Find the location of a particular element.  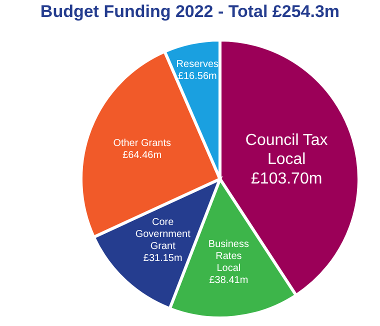

data-label: £64.46m is located at coordinates (142, 155).